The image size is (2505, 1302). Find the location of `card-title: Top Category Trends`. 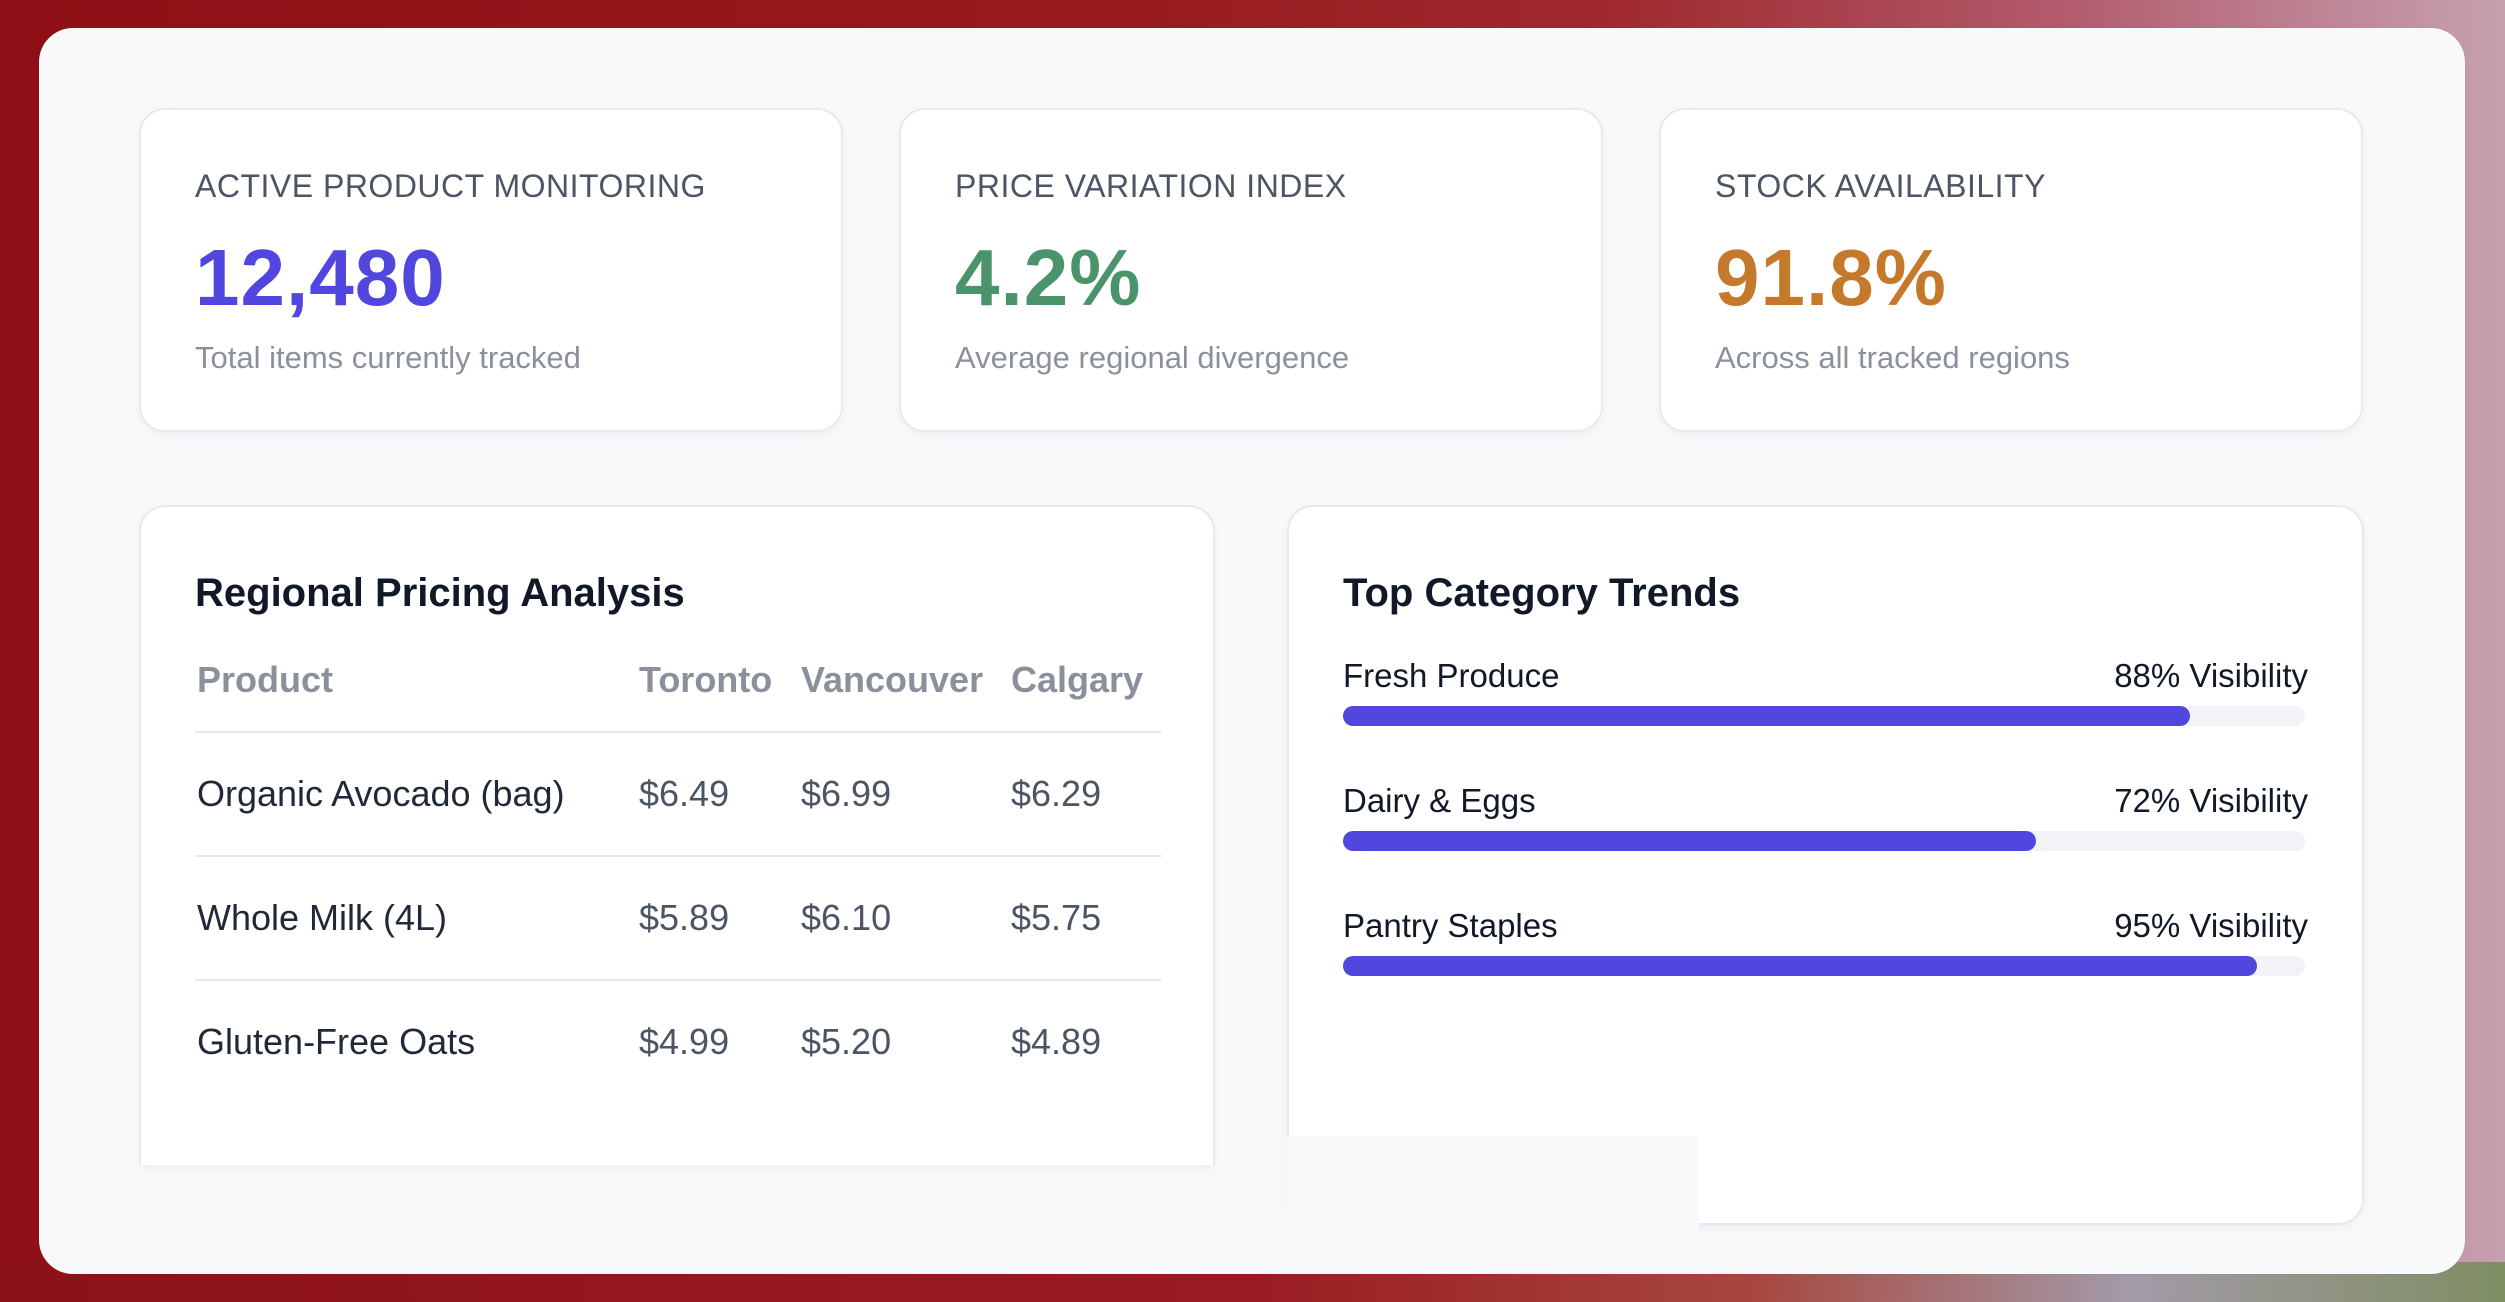

card-title: Top Category Trends is located at coordinates (1542, 593).